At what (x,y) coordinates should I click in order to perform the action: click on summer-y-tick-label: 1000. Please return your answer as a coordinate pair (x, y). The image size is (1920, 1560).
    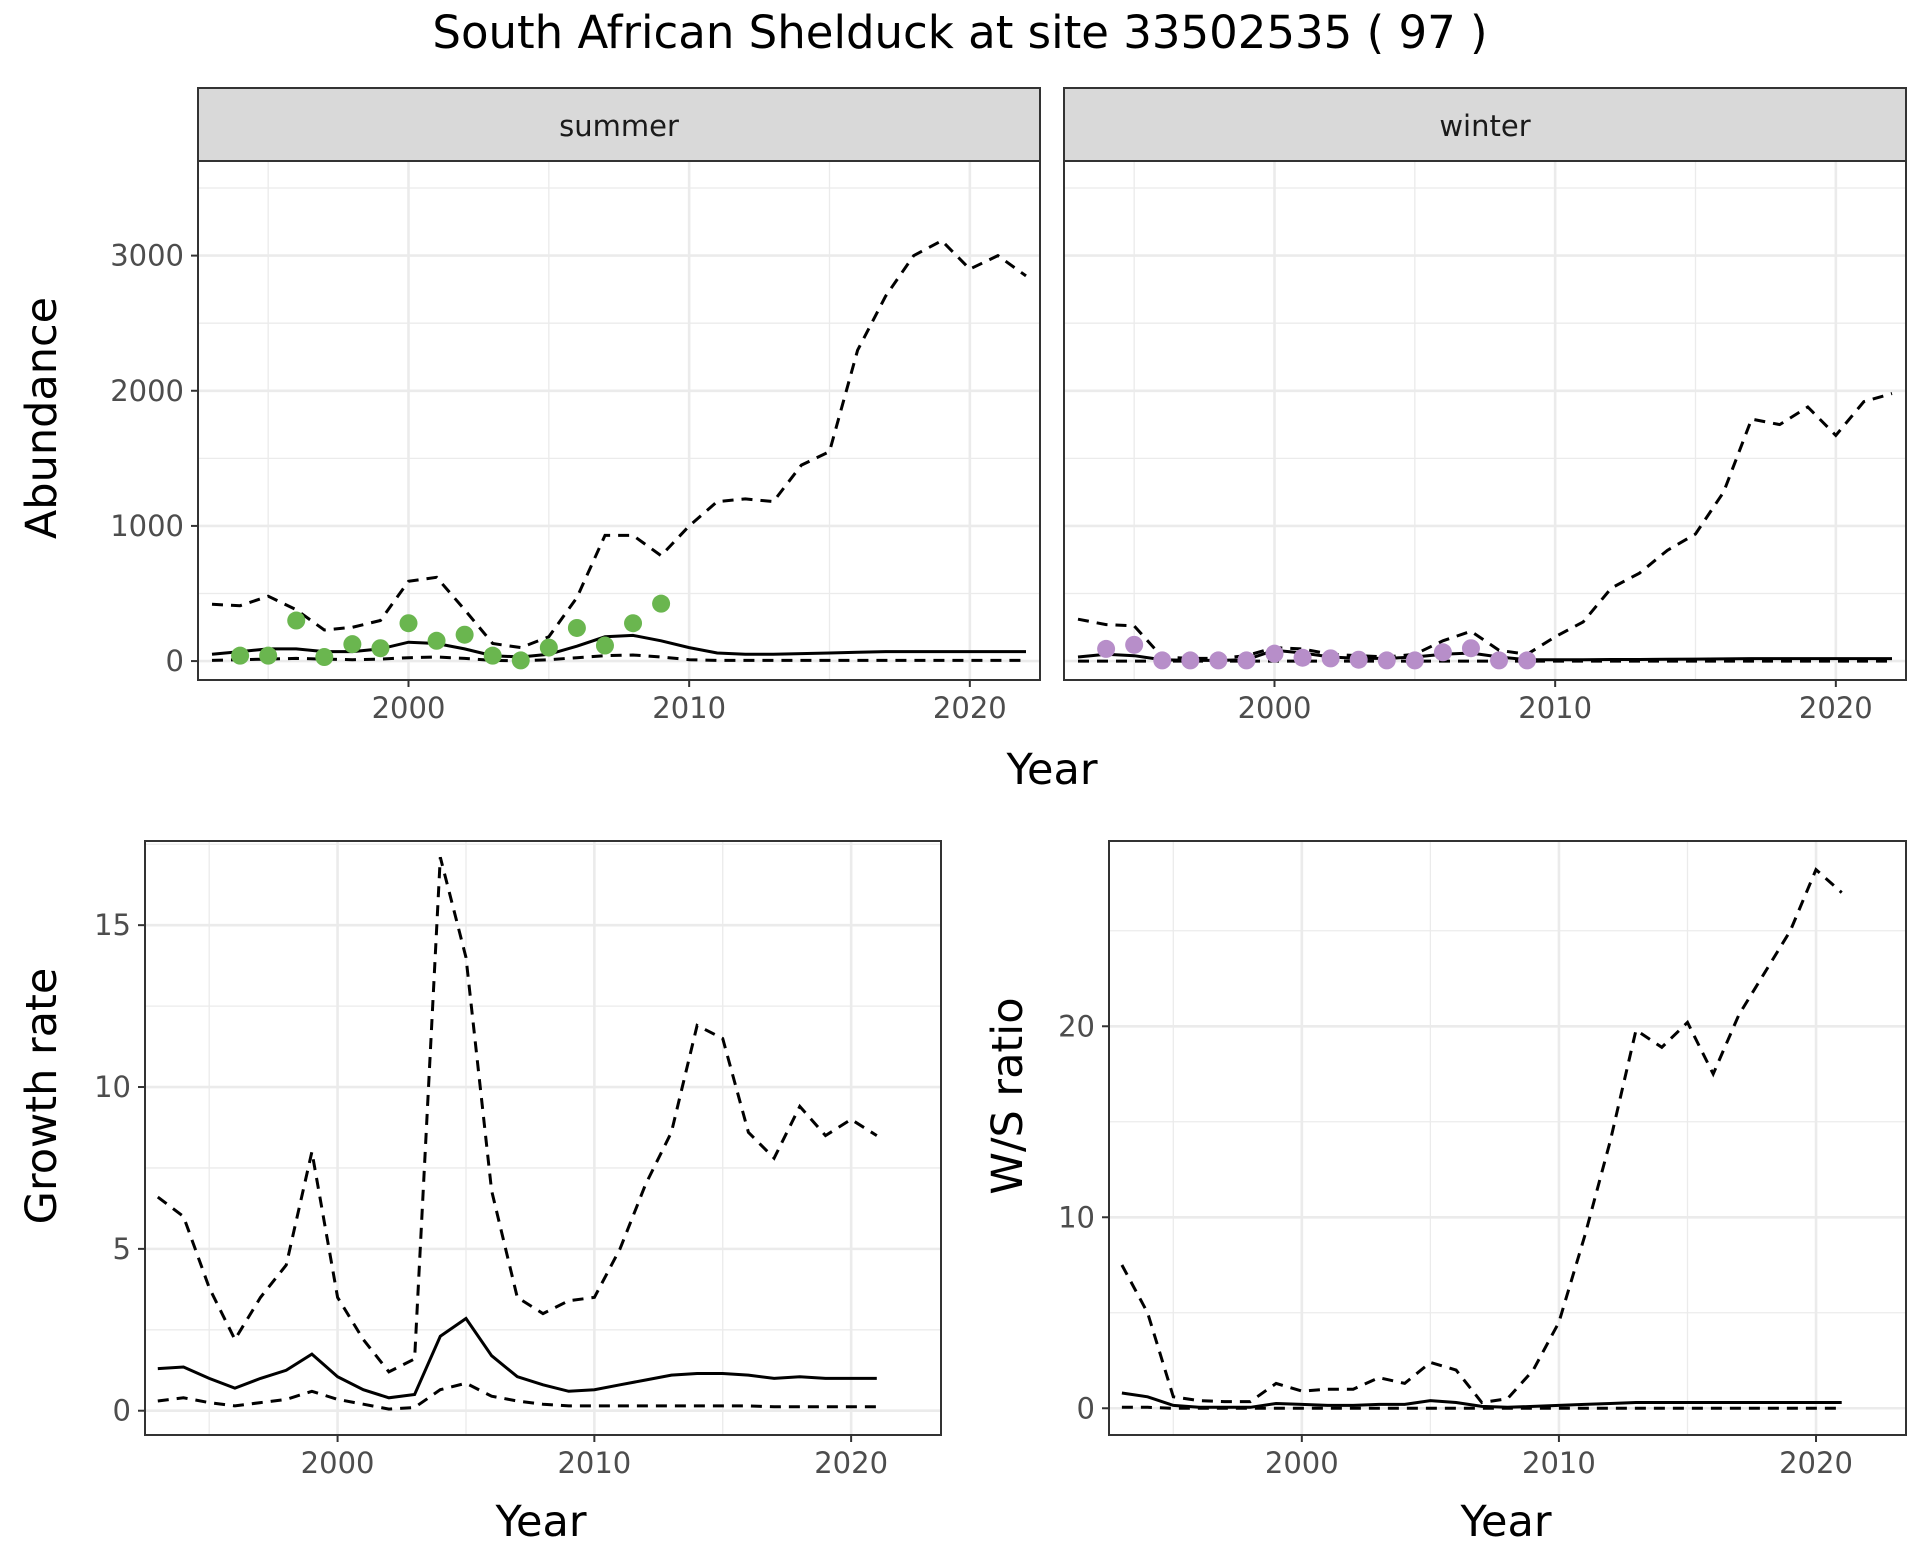
    Looking at the image, I should click on (147, 526).